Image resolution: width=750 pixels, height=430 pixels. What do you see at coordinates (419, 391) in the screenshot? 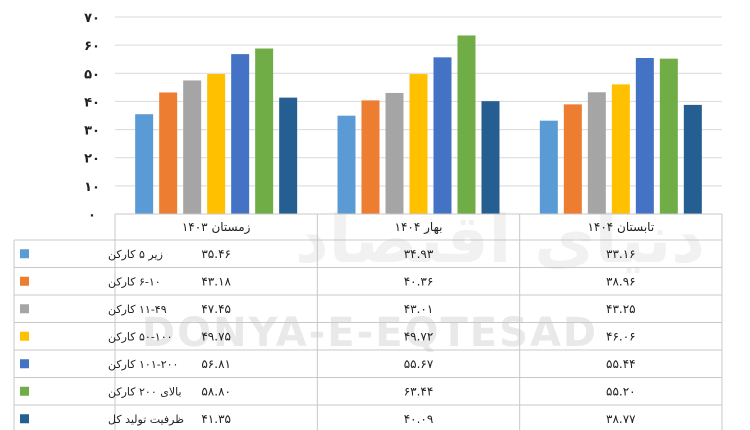
I see `table-value: ۶۳.۴۴` at bounding box center [419, 391].